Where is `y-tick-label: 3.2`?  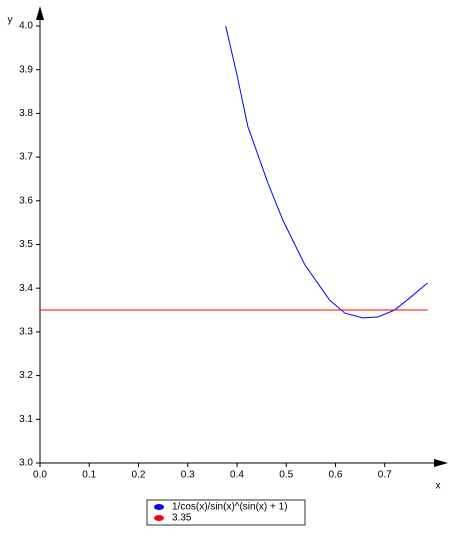
y-tick-label: 3.2 is located at coordinates (26, 375).